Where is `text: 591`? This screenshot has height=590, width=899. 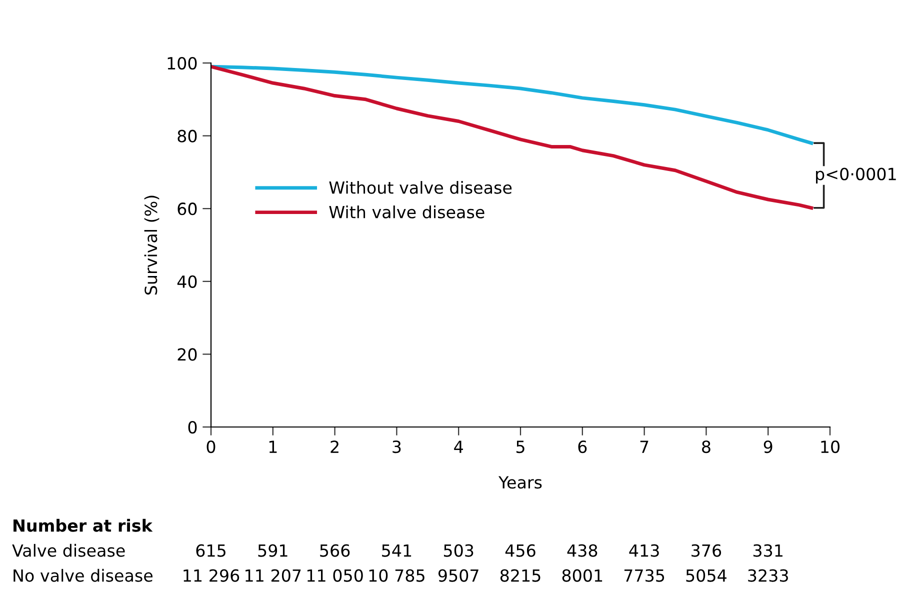
text: 591 is located at coordinates (273, 550).